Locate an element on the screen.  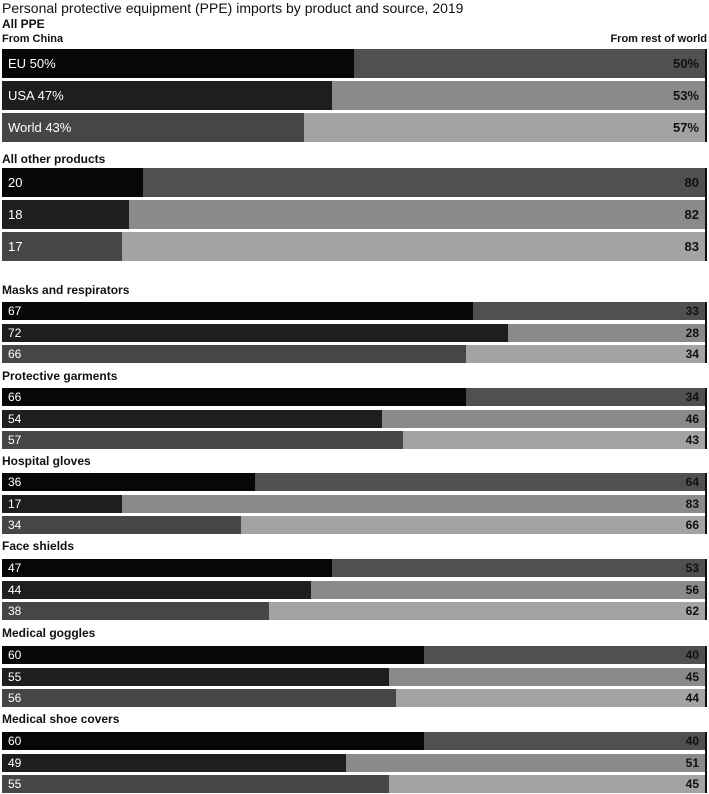
data-label-china: 57 is located at coordinates (15, 440).